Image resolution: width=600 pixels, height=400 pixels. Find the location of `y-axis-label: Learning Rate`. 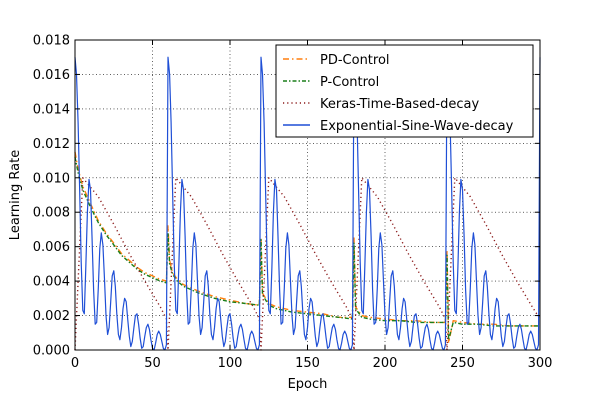

y-axis-label: Learning Rate is located at coordinates (15, 195).